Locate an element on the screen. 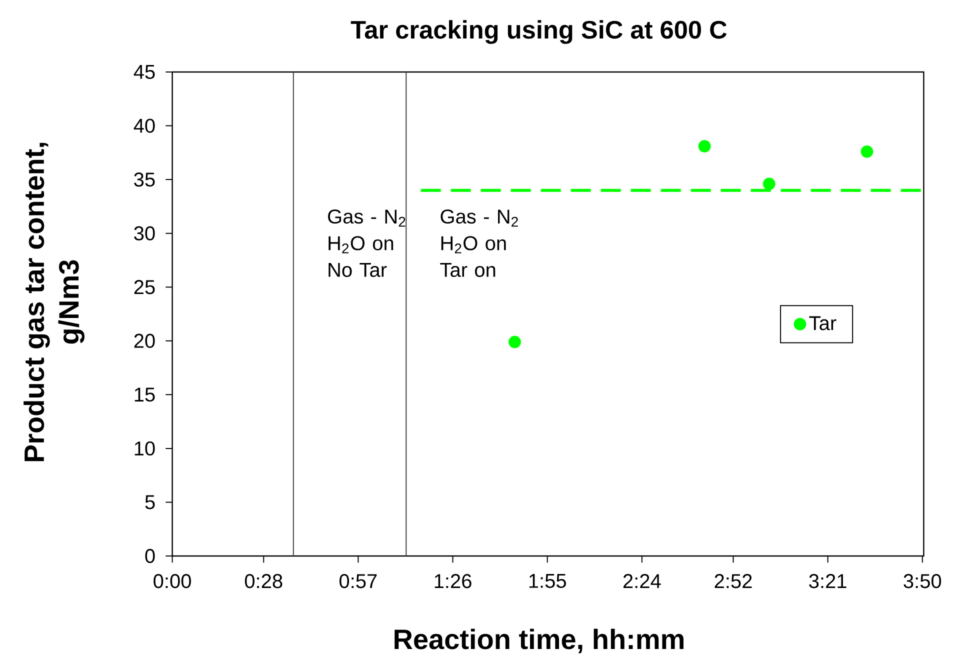 Image resolution: width=956 pixels, height=660 pixels. y-tick-label: 35 is located at coordinates (144, 179).